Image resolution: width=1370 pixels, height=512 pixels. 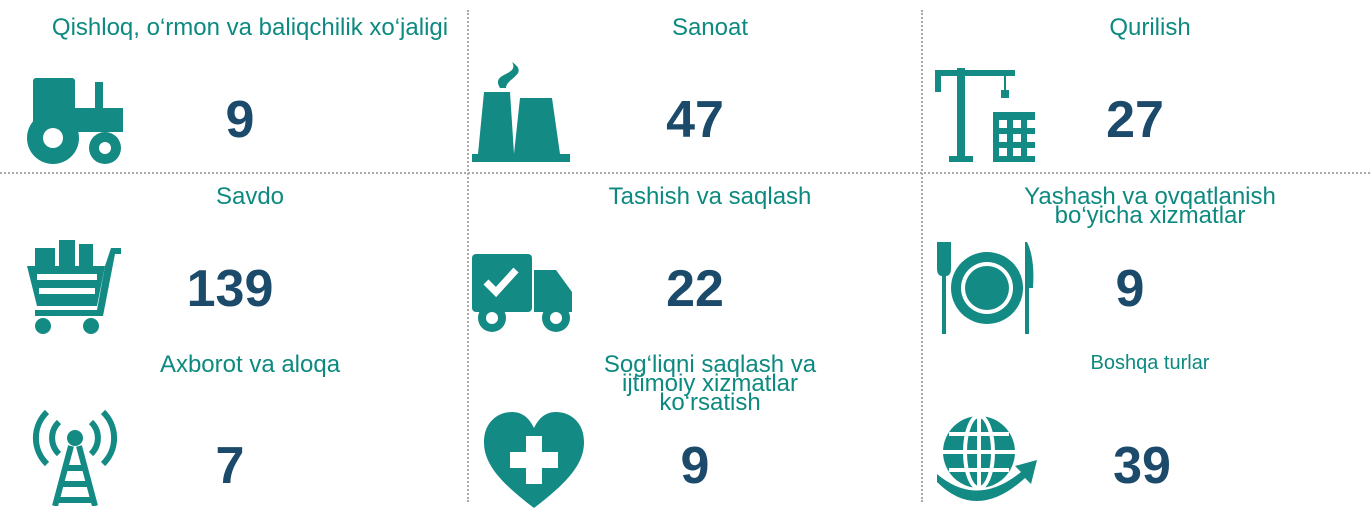 What do you see at coordinates (1150, 363) in the screenshot?
I see `sector-label: Boshqa turlar` at bounding box center [1150, 363].